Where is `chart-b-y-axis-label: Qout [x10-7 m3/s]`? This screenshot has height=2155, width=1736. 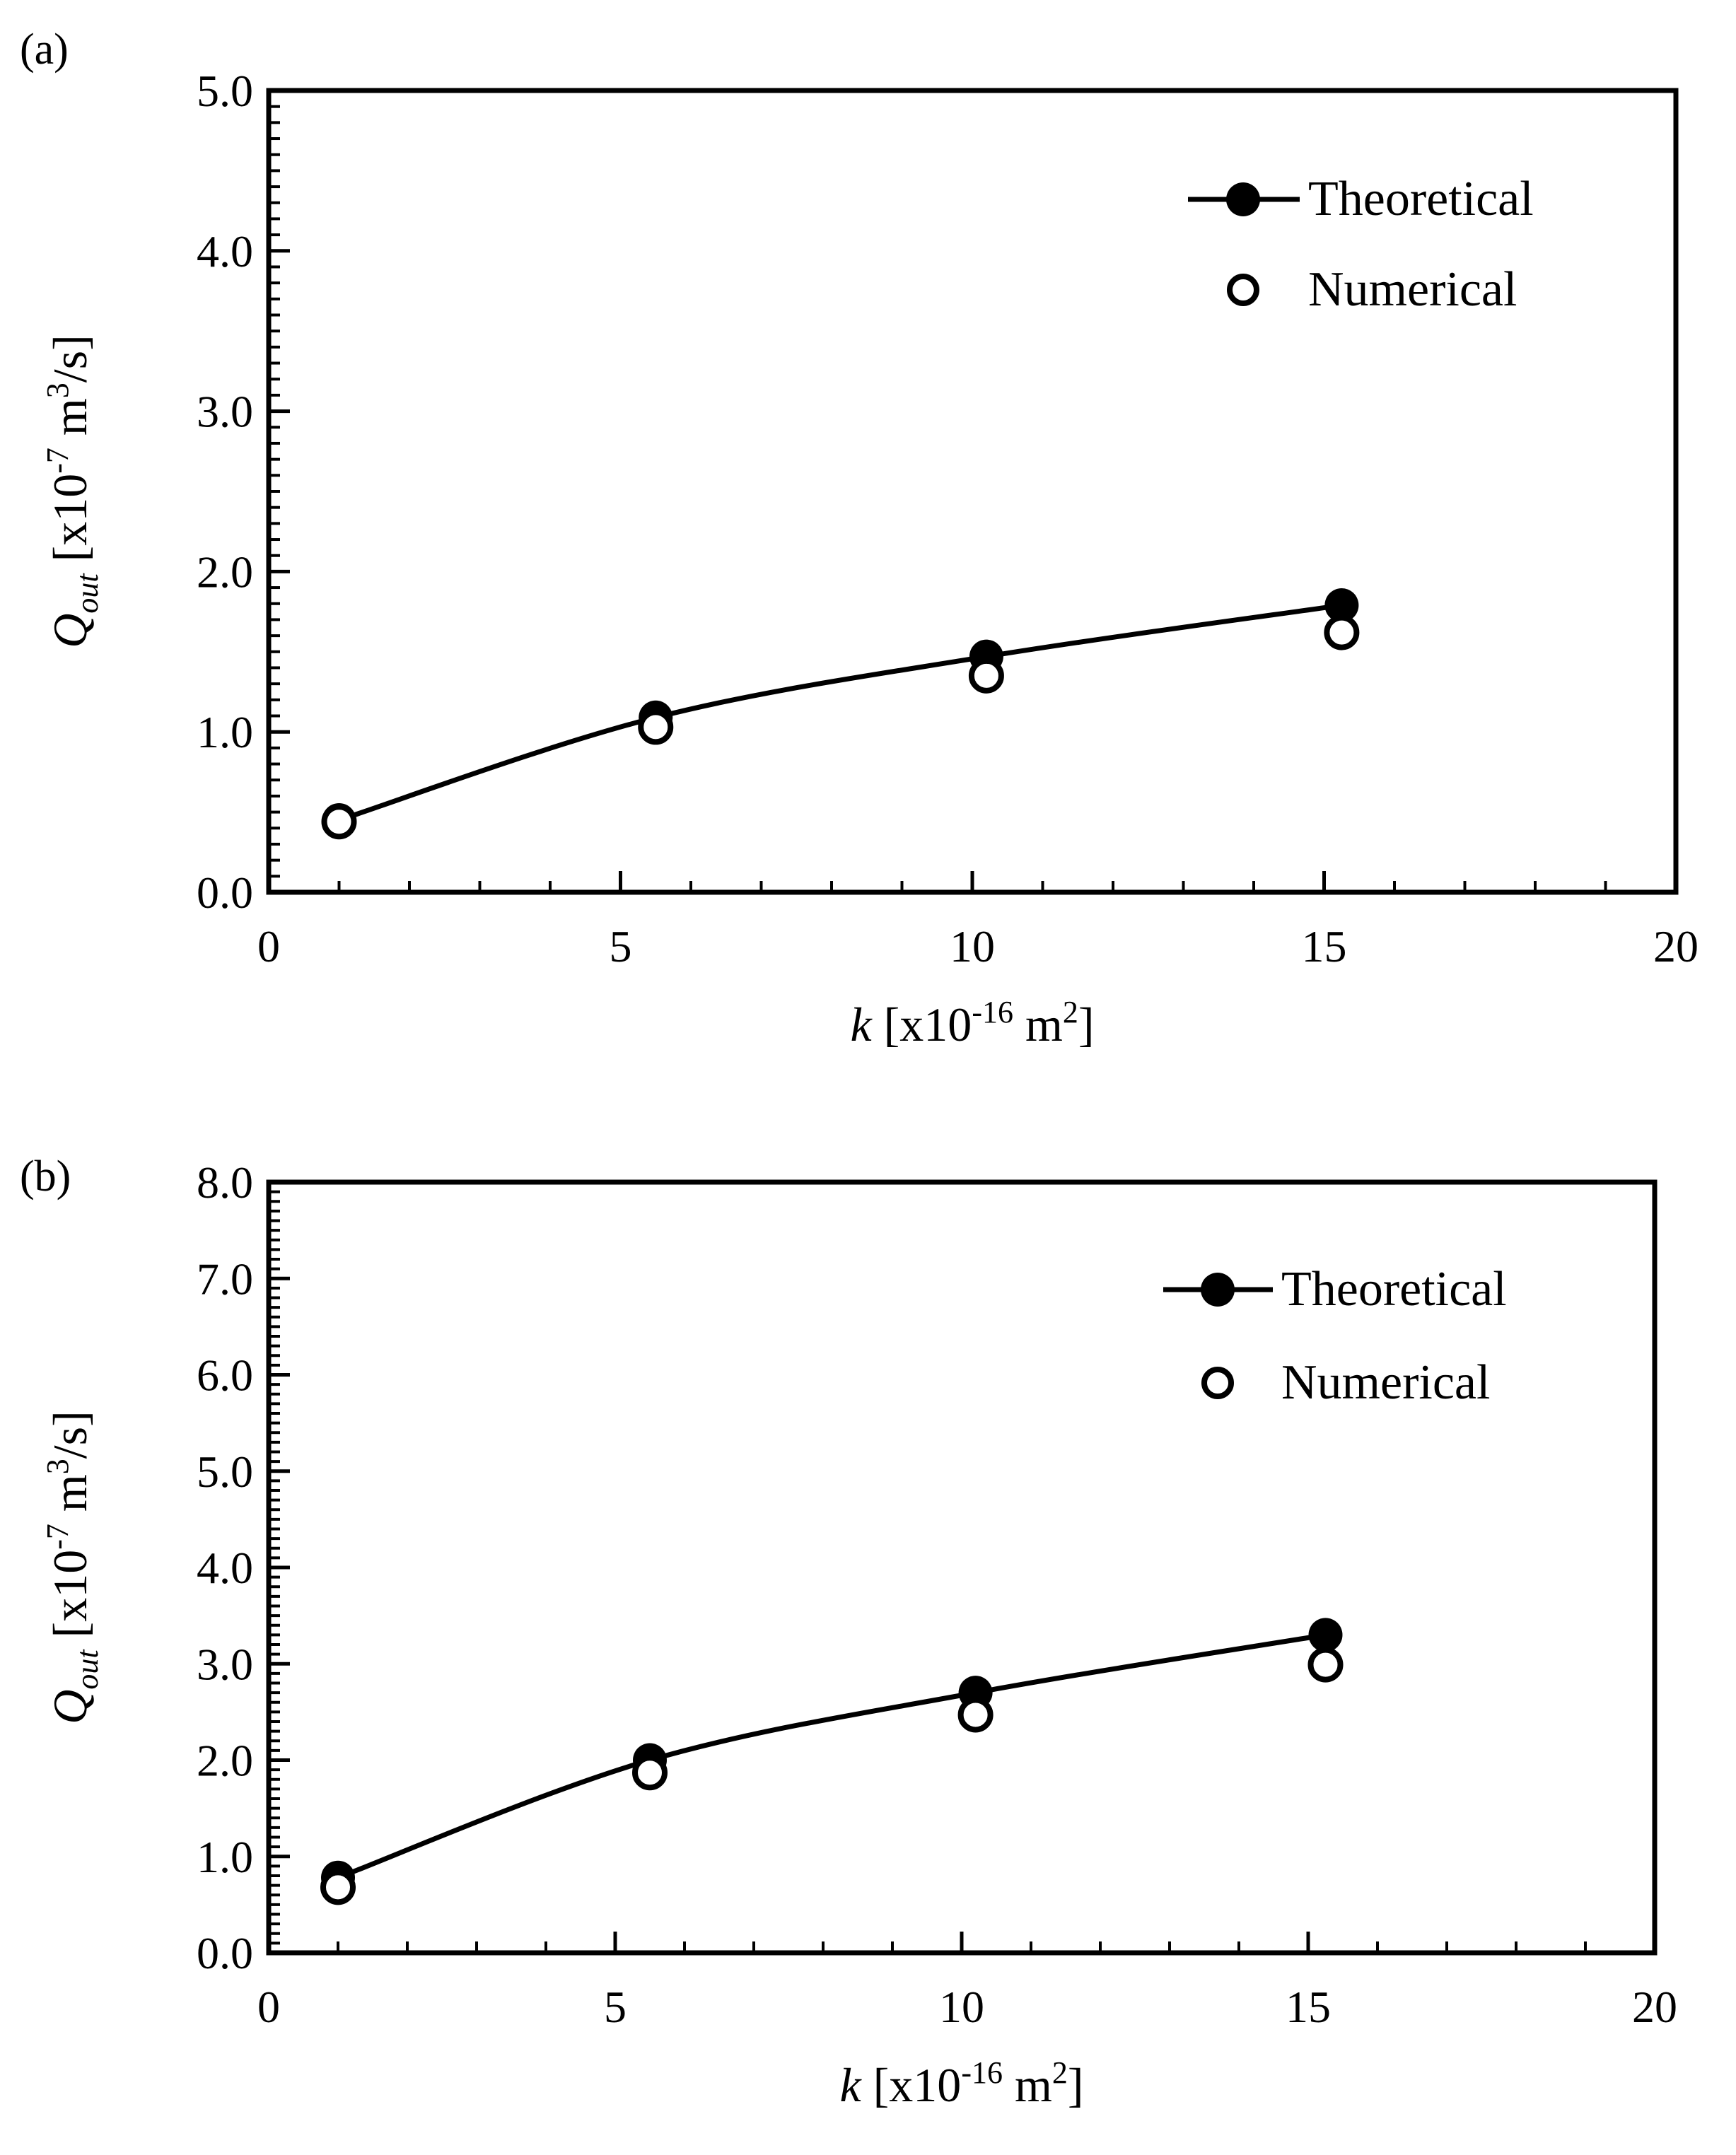
chart-b-y-axis-label: Qout [x10-7 m3/s] is located at coordinates (72, 1568).